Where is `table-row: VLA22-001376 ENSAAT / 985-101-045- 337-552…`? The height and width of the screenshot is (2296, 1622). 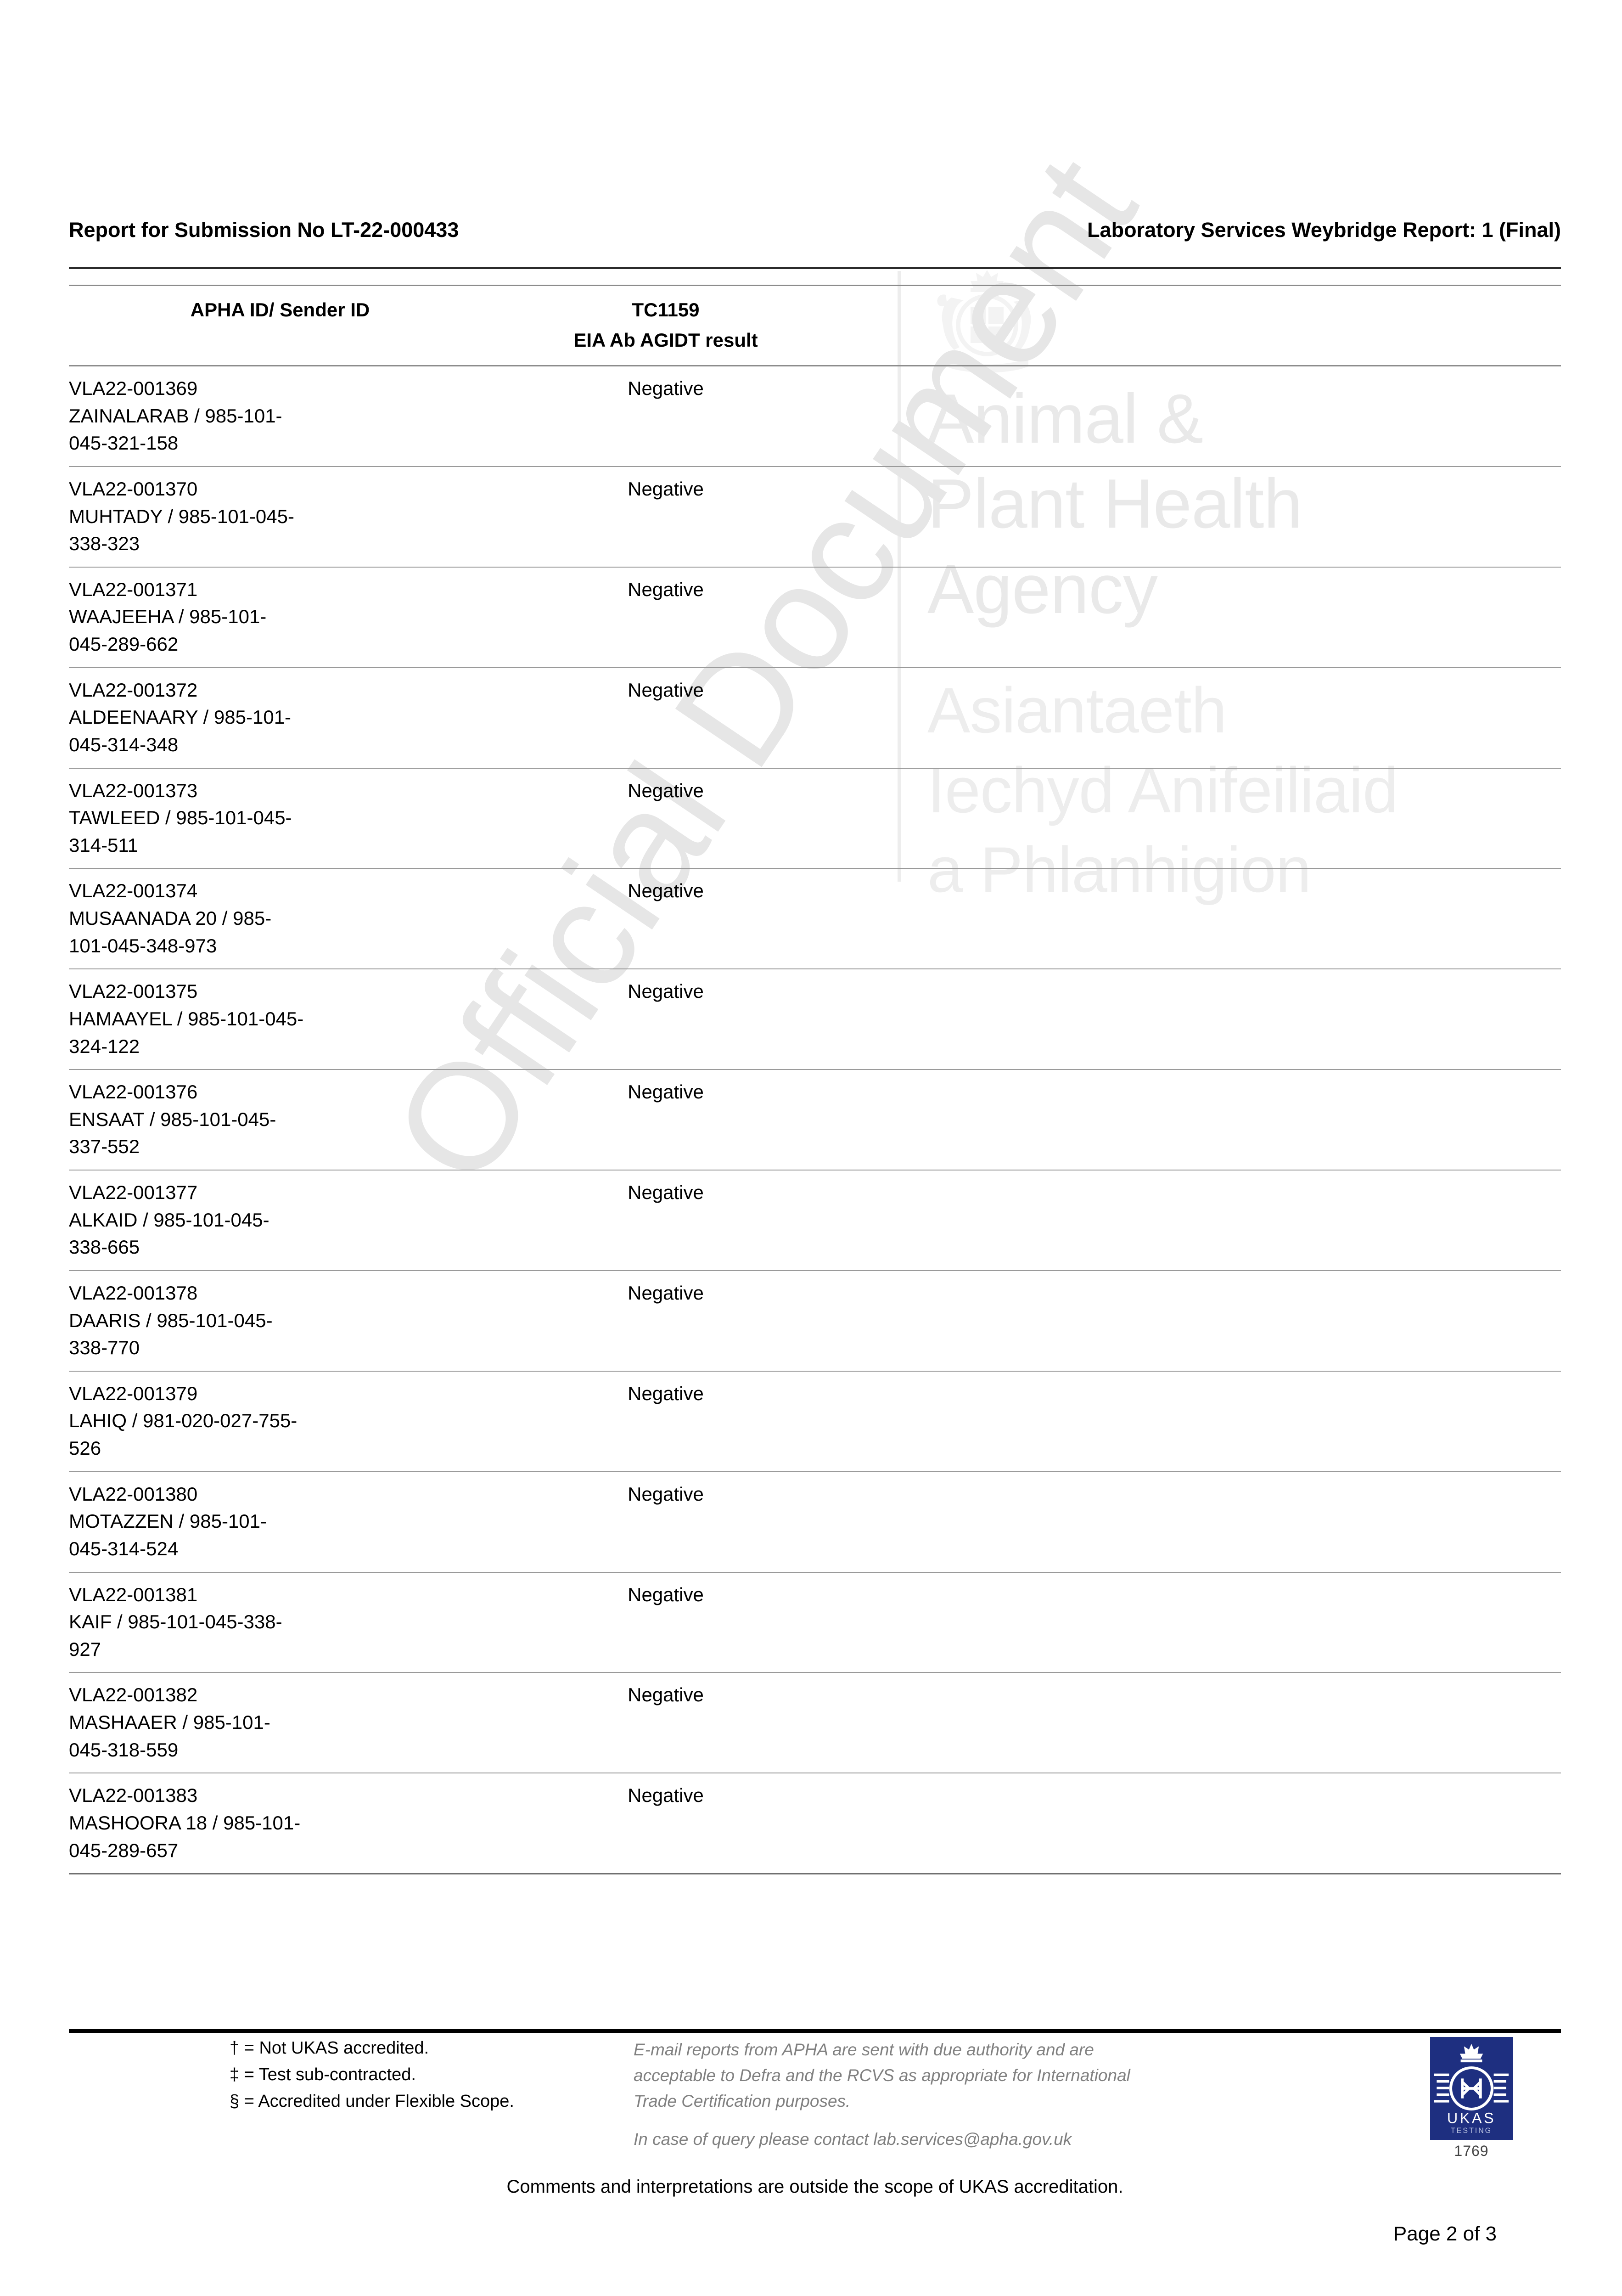
table-row: VLA22-001376 ENSAAT / 985-101-045- 337-552… is located at coordinates (815, 1120).